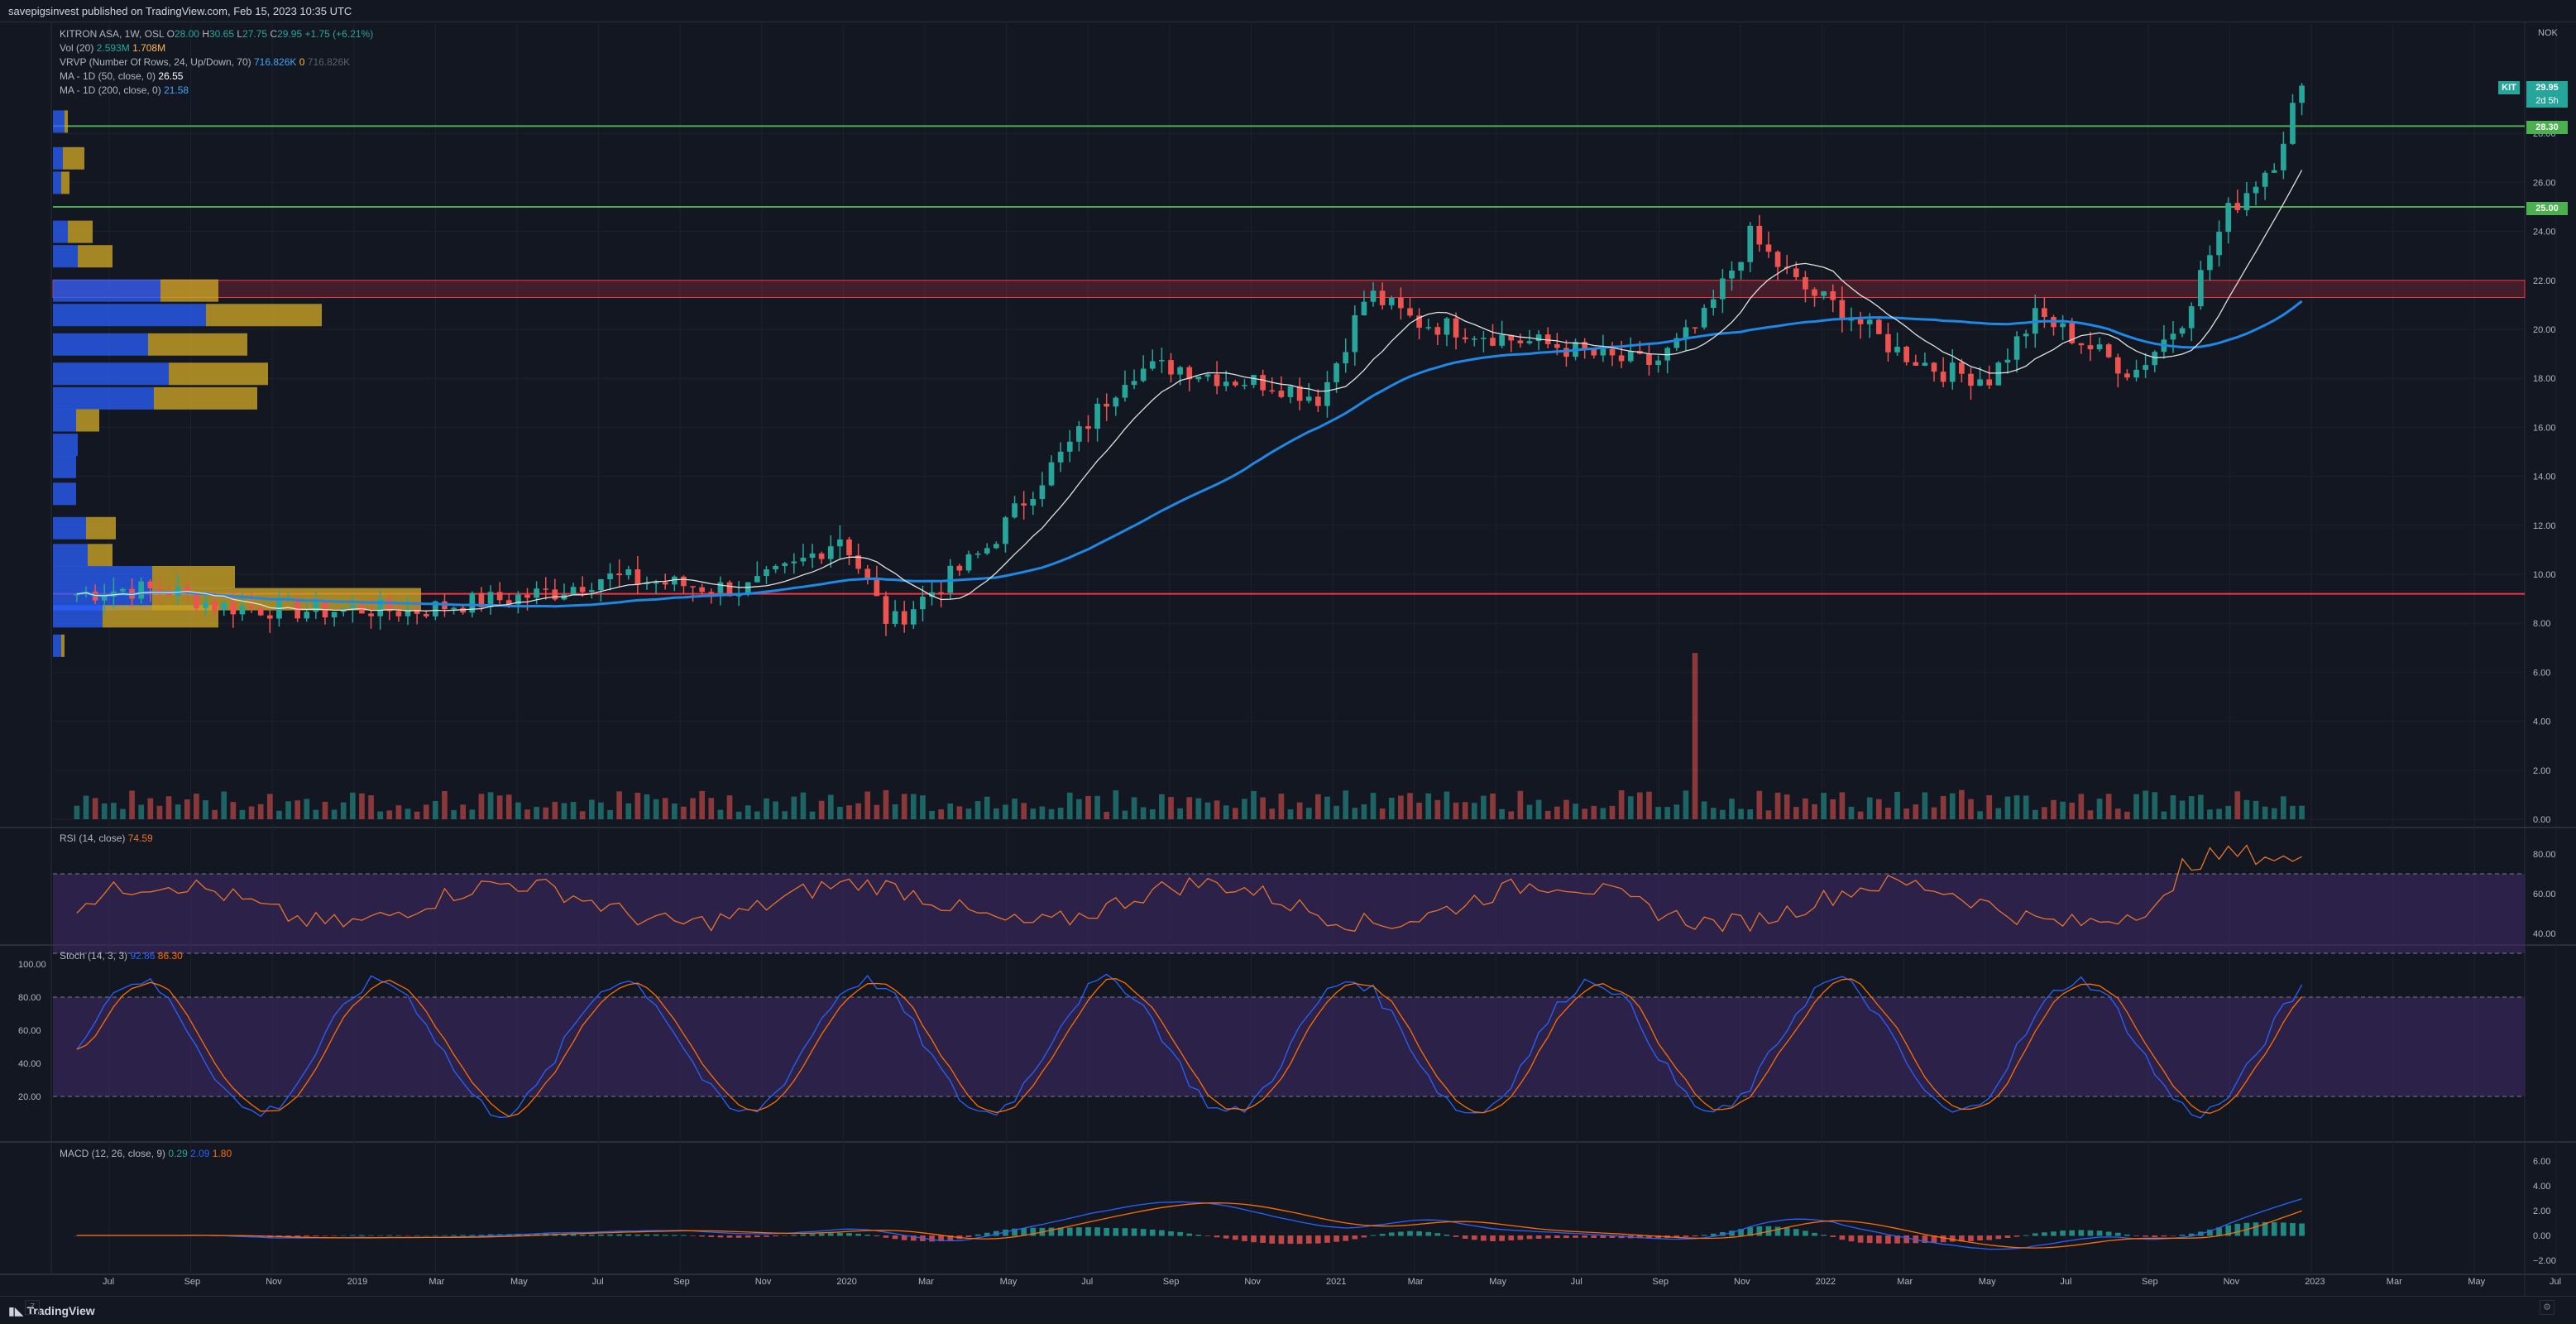 This screenshot has height=1324, width=2576. Describe the element at coordinates (176, 90) in the screenshot. I see `ma200-value: 21.58` at that location.